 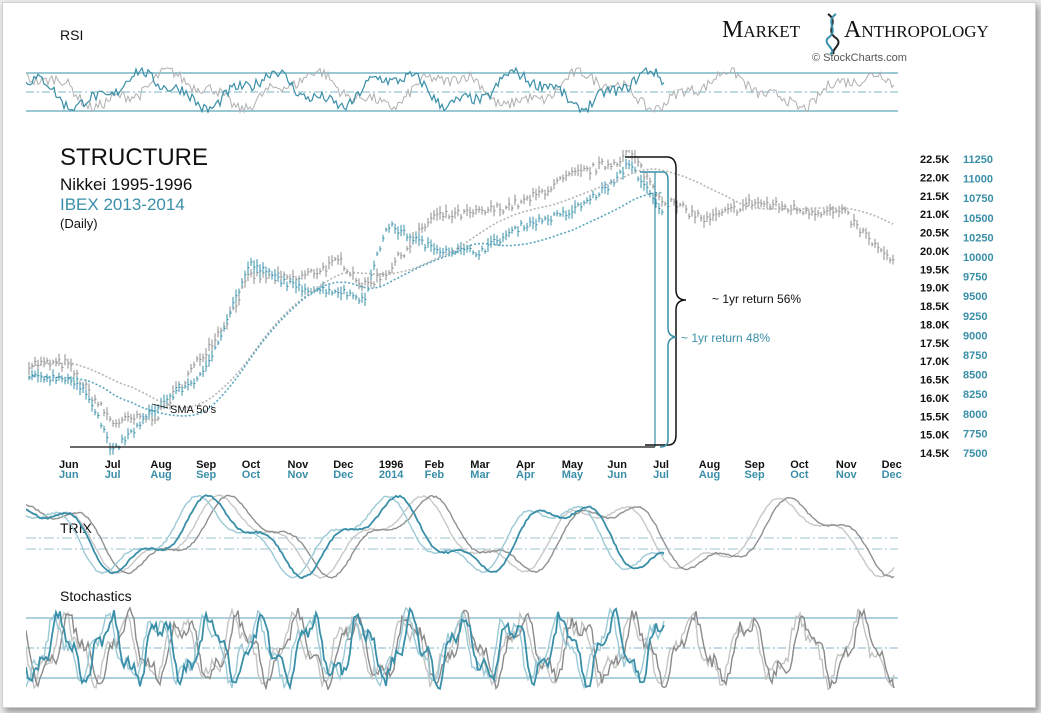 What do you see at coordinates (934, 215) in the screenshot?
I see `y-left-tick-label: 21.0K` at bounding box center [934, 215].